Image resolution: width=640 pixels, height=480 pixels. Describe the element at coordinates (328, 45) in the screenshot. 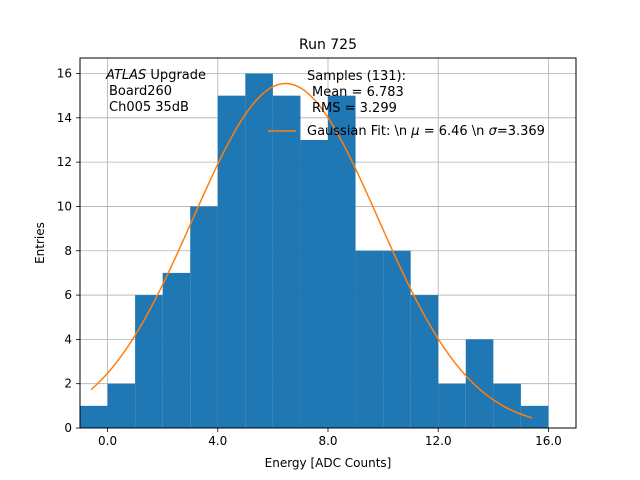

I see `chart-title: Run 725` at that location.